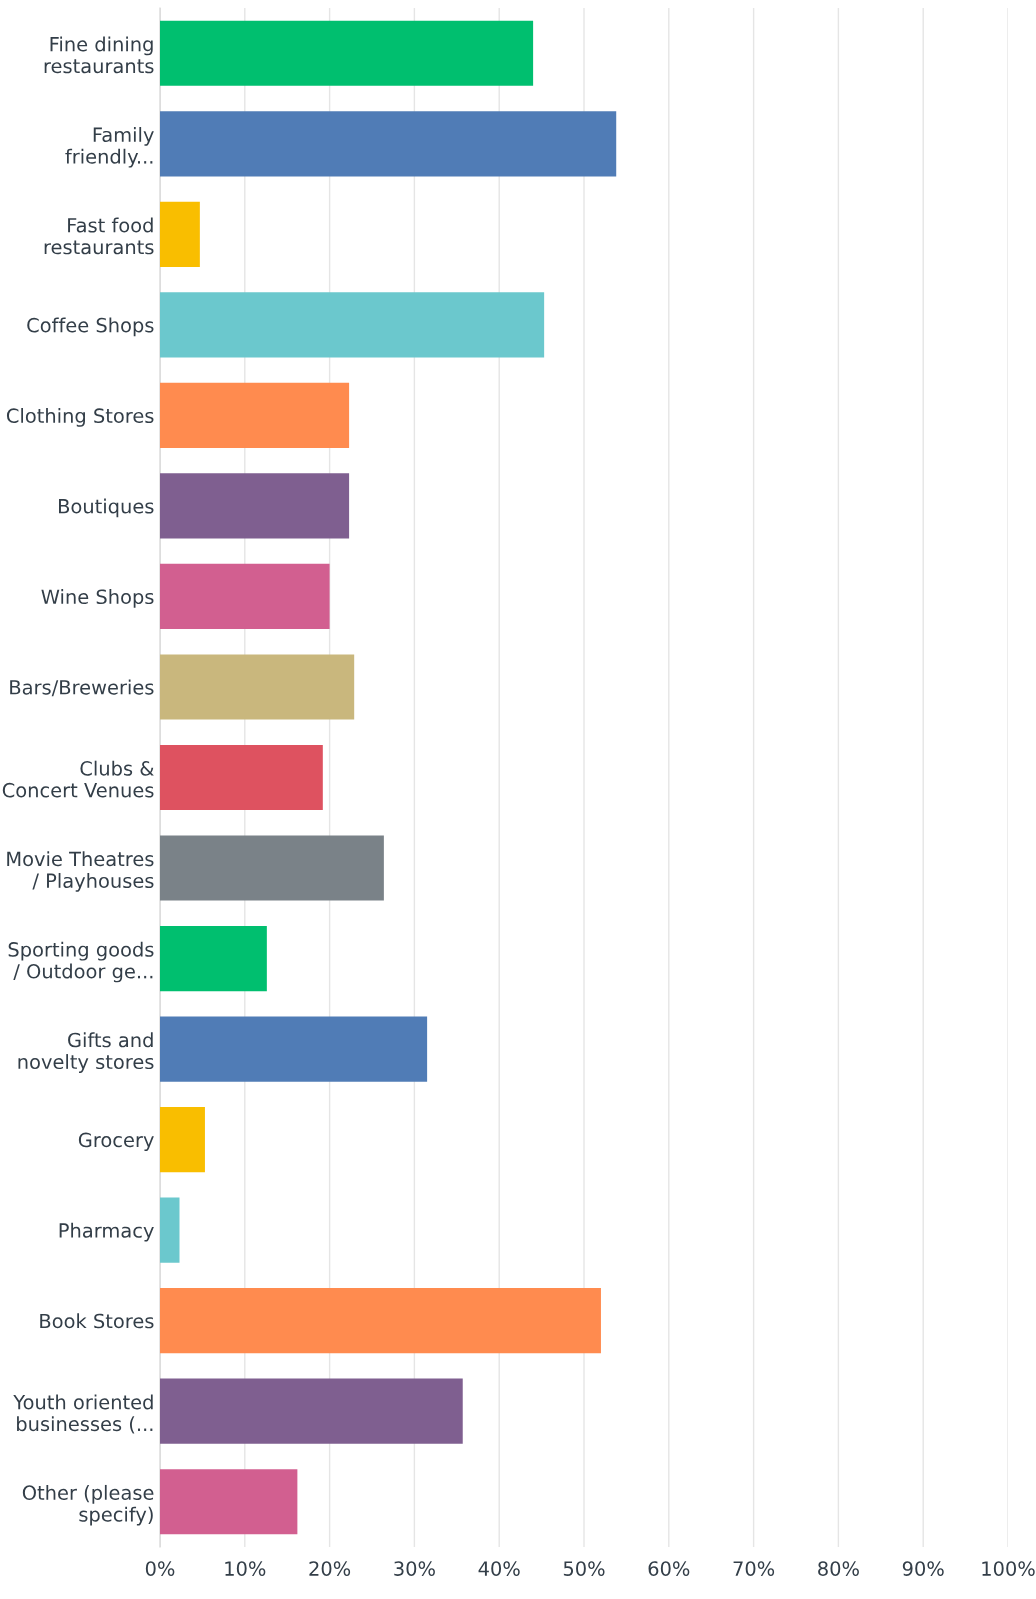 The width and height of the screenshot is (1036, 1599). What do you see at coordinates (97, 598) in the screenshot?
I see `y-tick-label: Wine Shops` at bounding box center [97, 598].